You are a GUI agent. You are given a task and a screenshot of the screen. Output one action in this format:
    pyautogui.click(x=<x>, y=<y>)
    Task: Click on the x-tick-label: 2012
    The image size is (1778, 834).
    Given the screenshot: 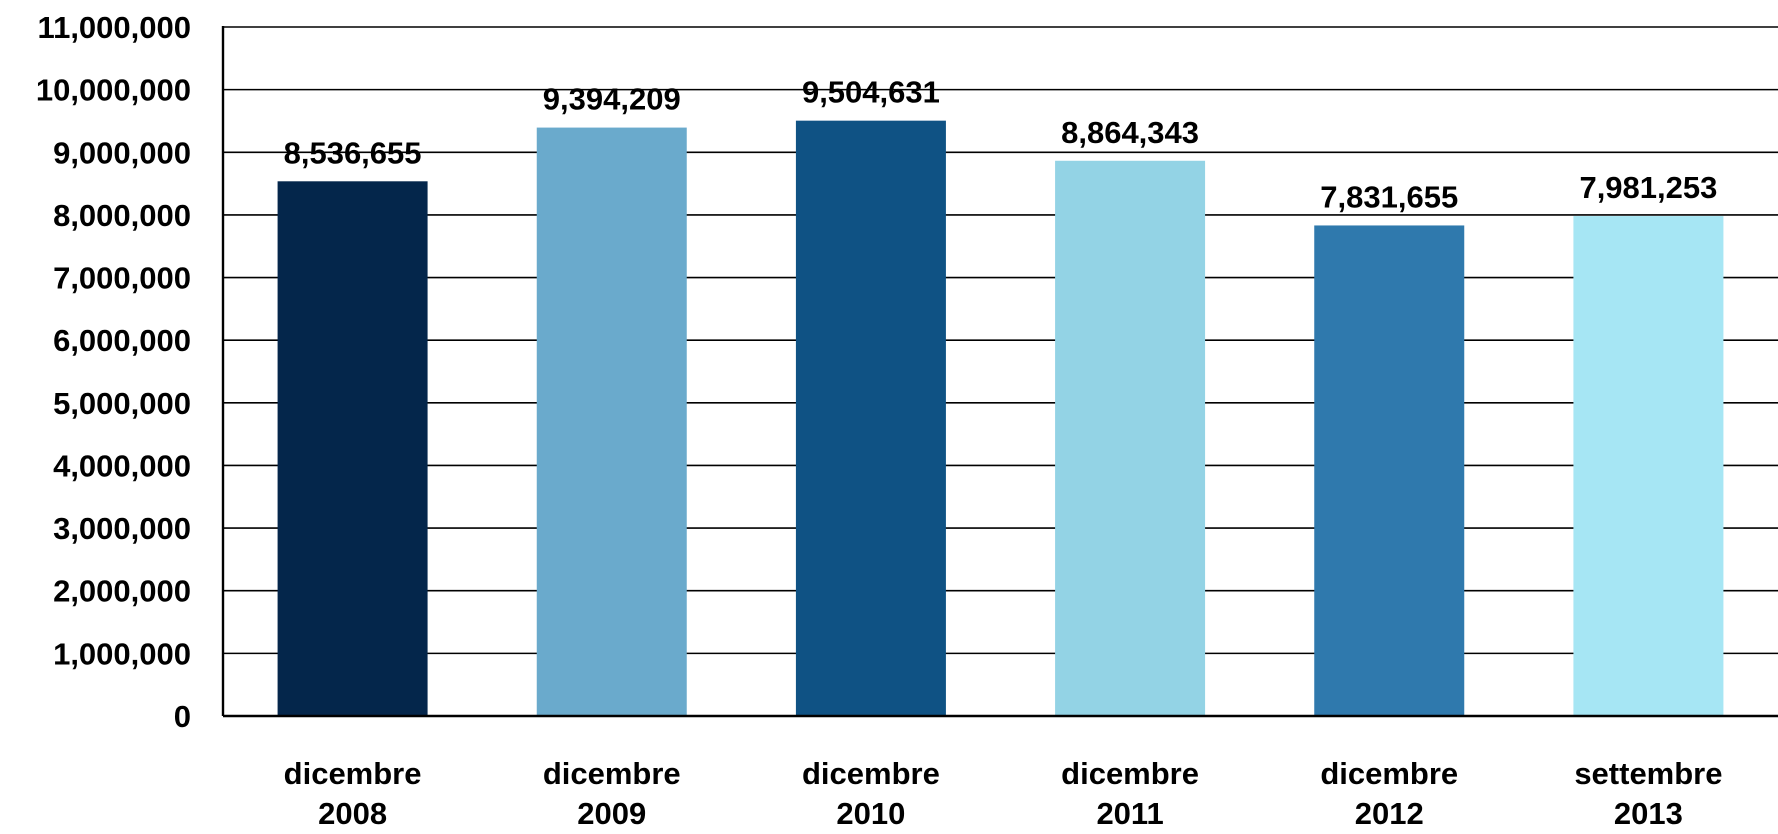 What is the action you would take?
    pyautogui.click(x=1389, y=812)
    